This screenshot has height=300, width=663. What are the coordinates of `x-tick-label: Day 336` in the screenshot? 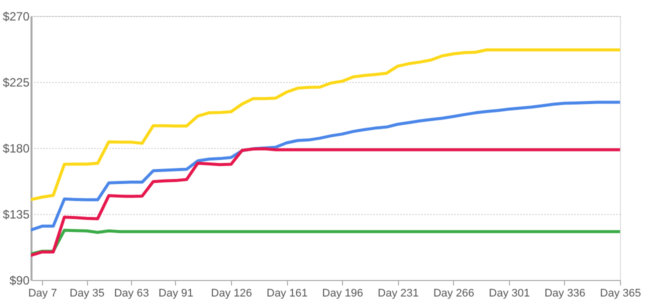 It's located at (565, 294).